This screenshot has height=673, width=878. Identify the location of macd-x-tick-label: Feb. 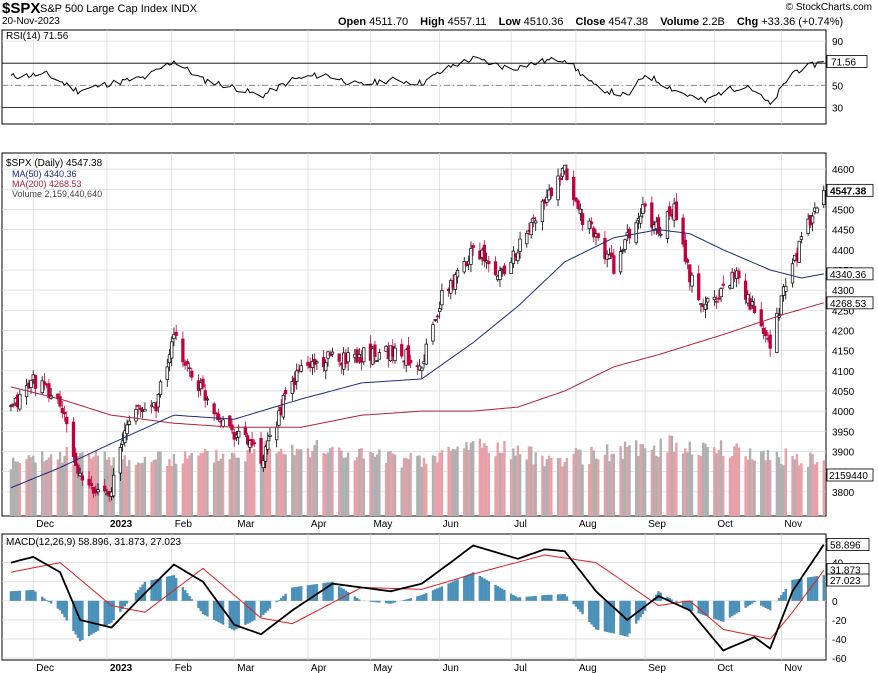
(184, 668).